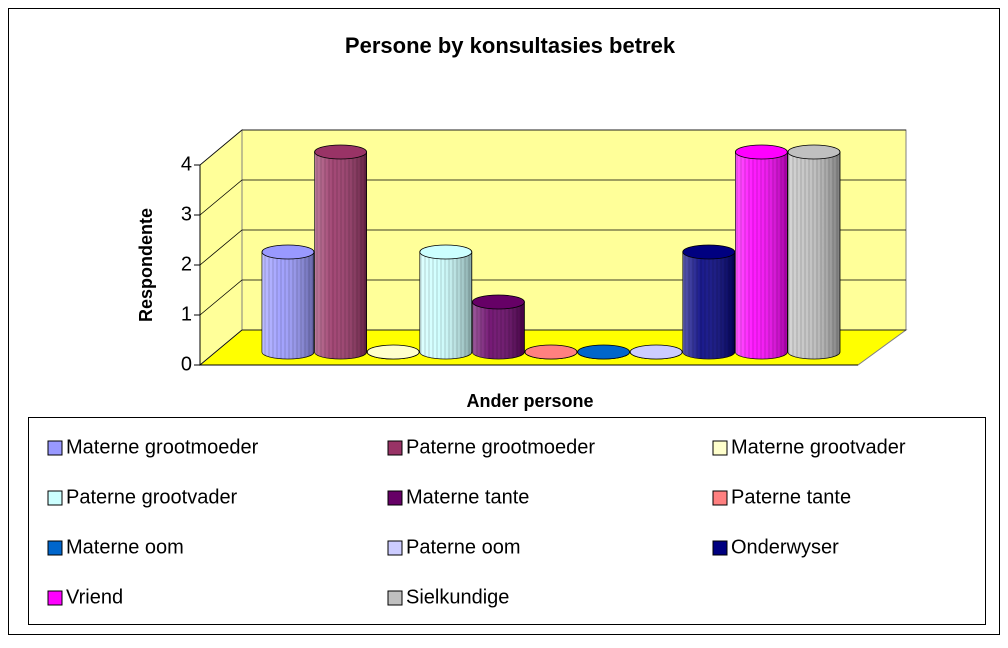 The height and width of the screenshot is (648, 1008). I want to click on legend-label: Paterne grootmoeder, so click(500, 447).